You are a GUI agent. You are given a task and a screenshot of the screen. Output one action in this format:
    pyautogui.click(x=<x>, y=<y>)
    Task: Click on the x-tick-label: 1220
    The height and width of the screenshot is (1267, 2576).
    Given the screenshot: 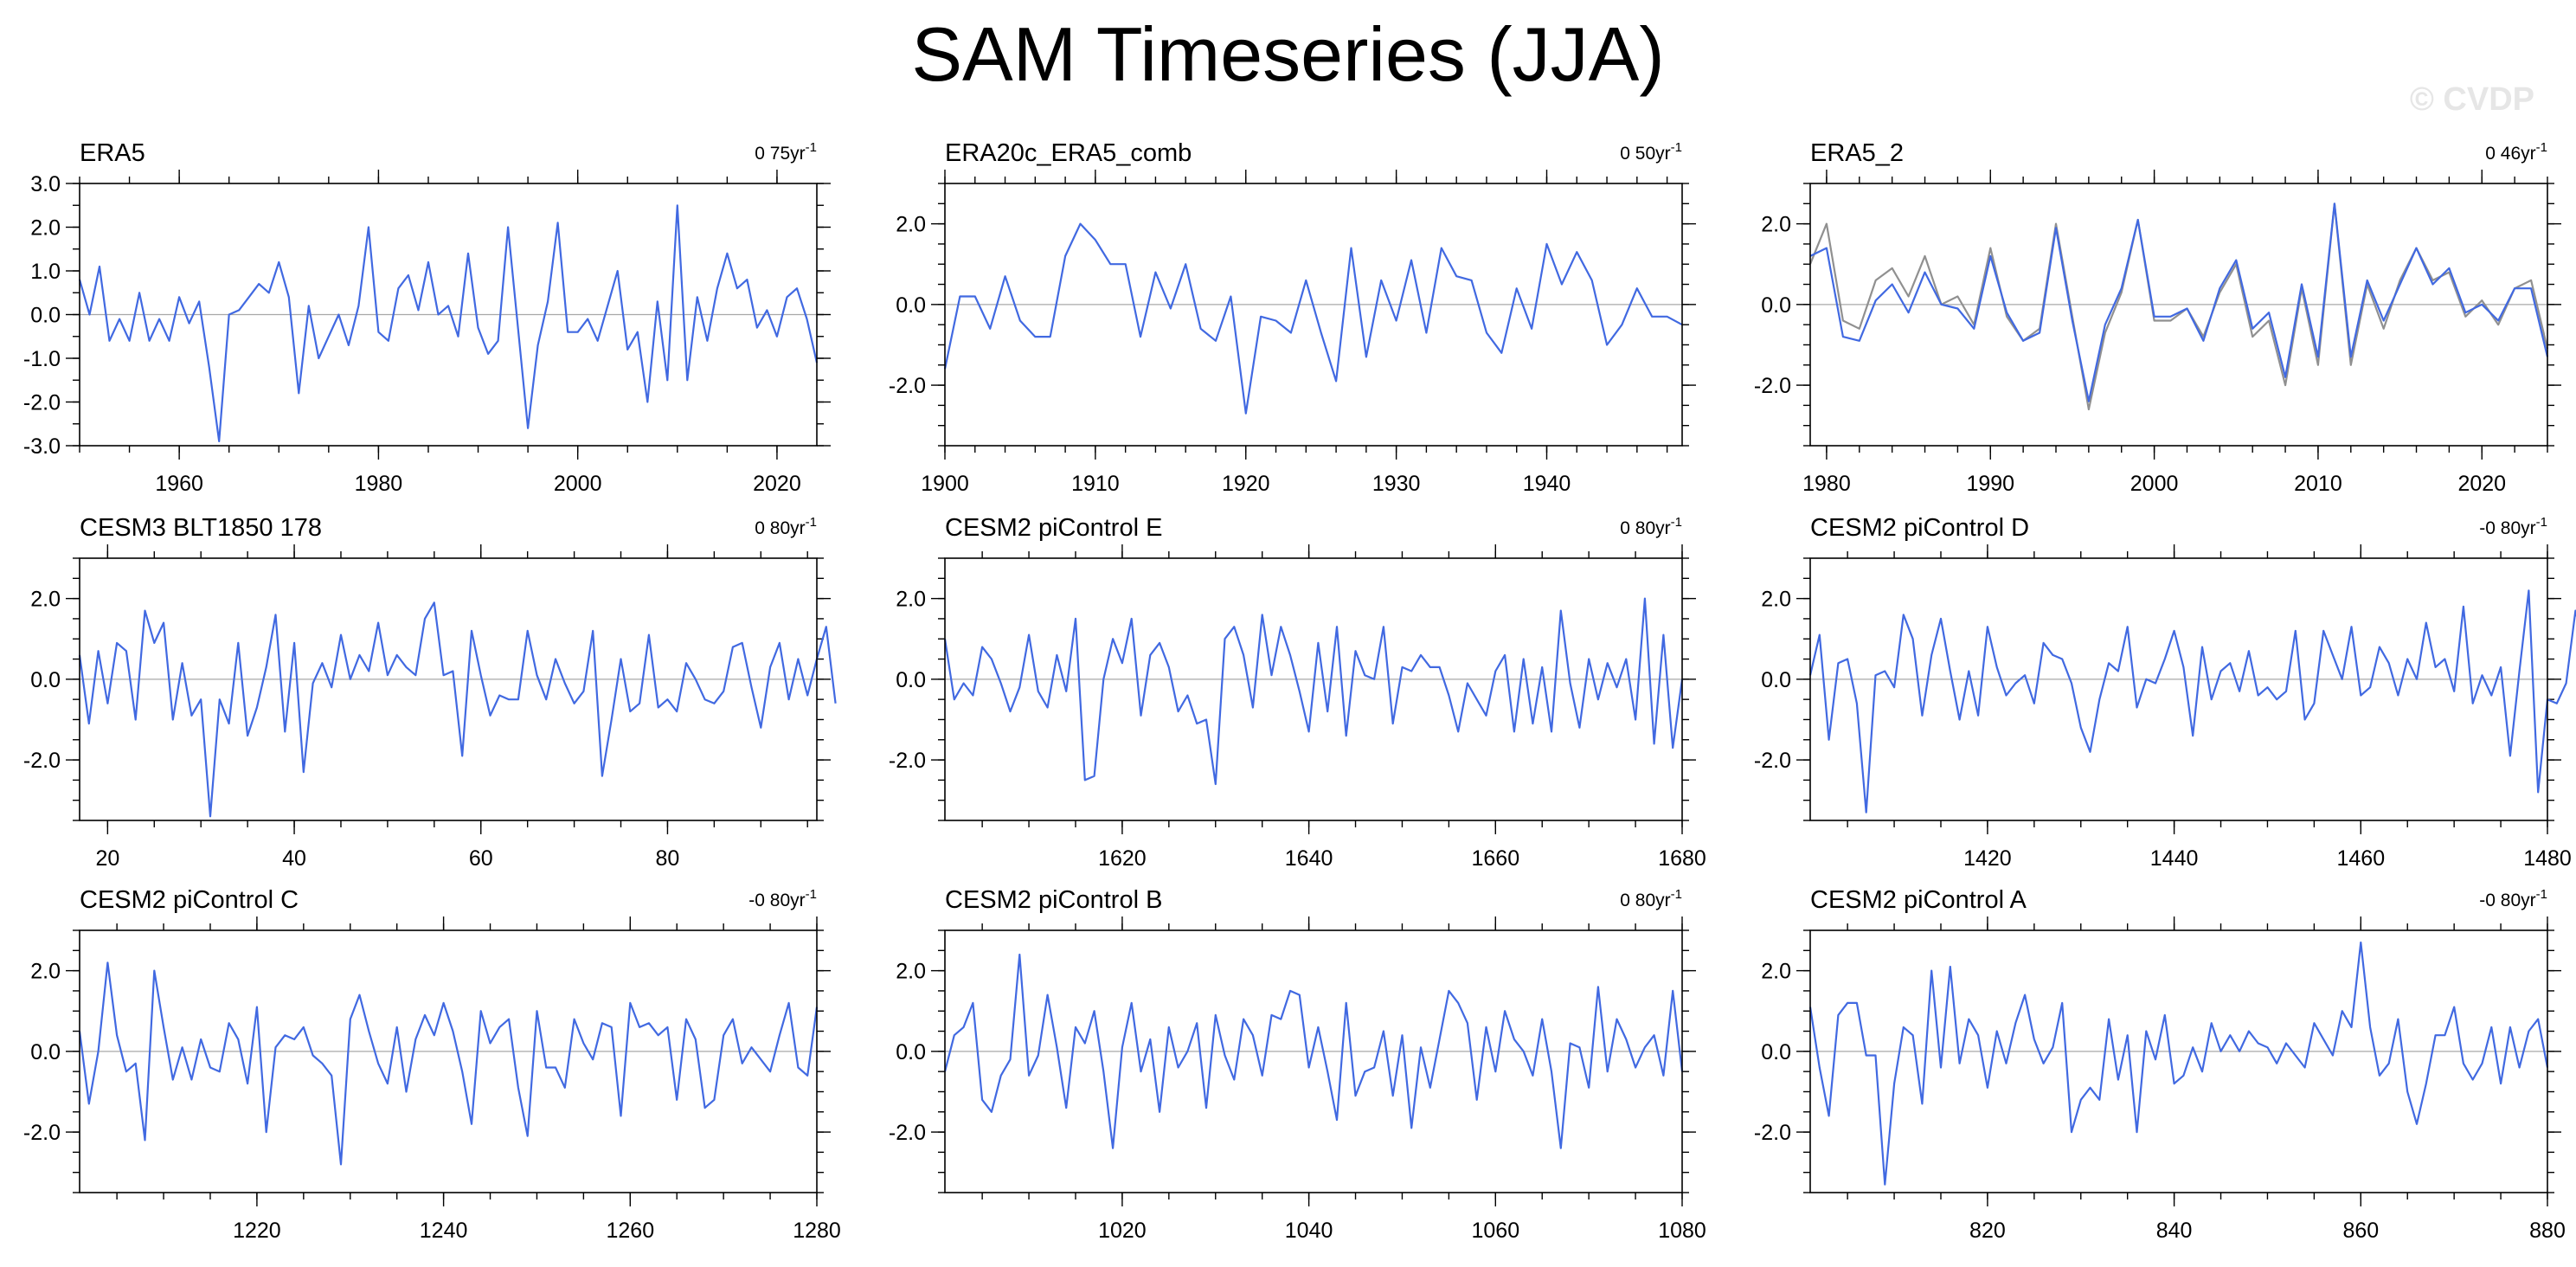 What is the action you would take?
    pyautogui.click(x=257, y=1231)
    